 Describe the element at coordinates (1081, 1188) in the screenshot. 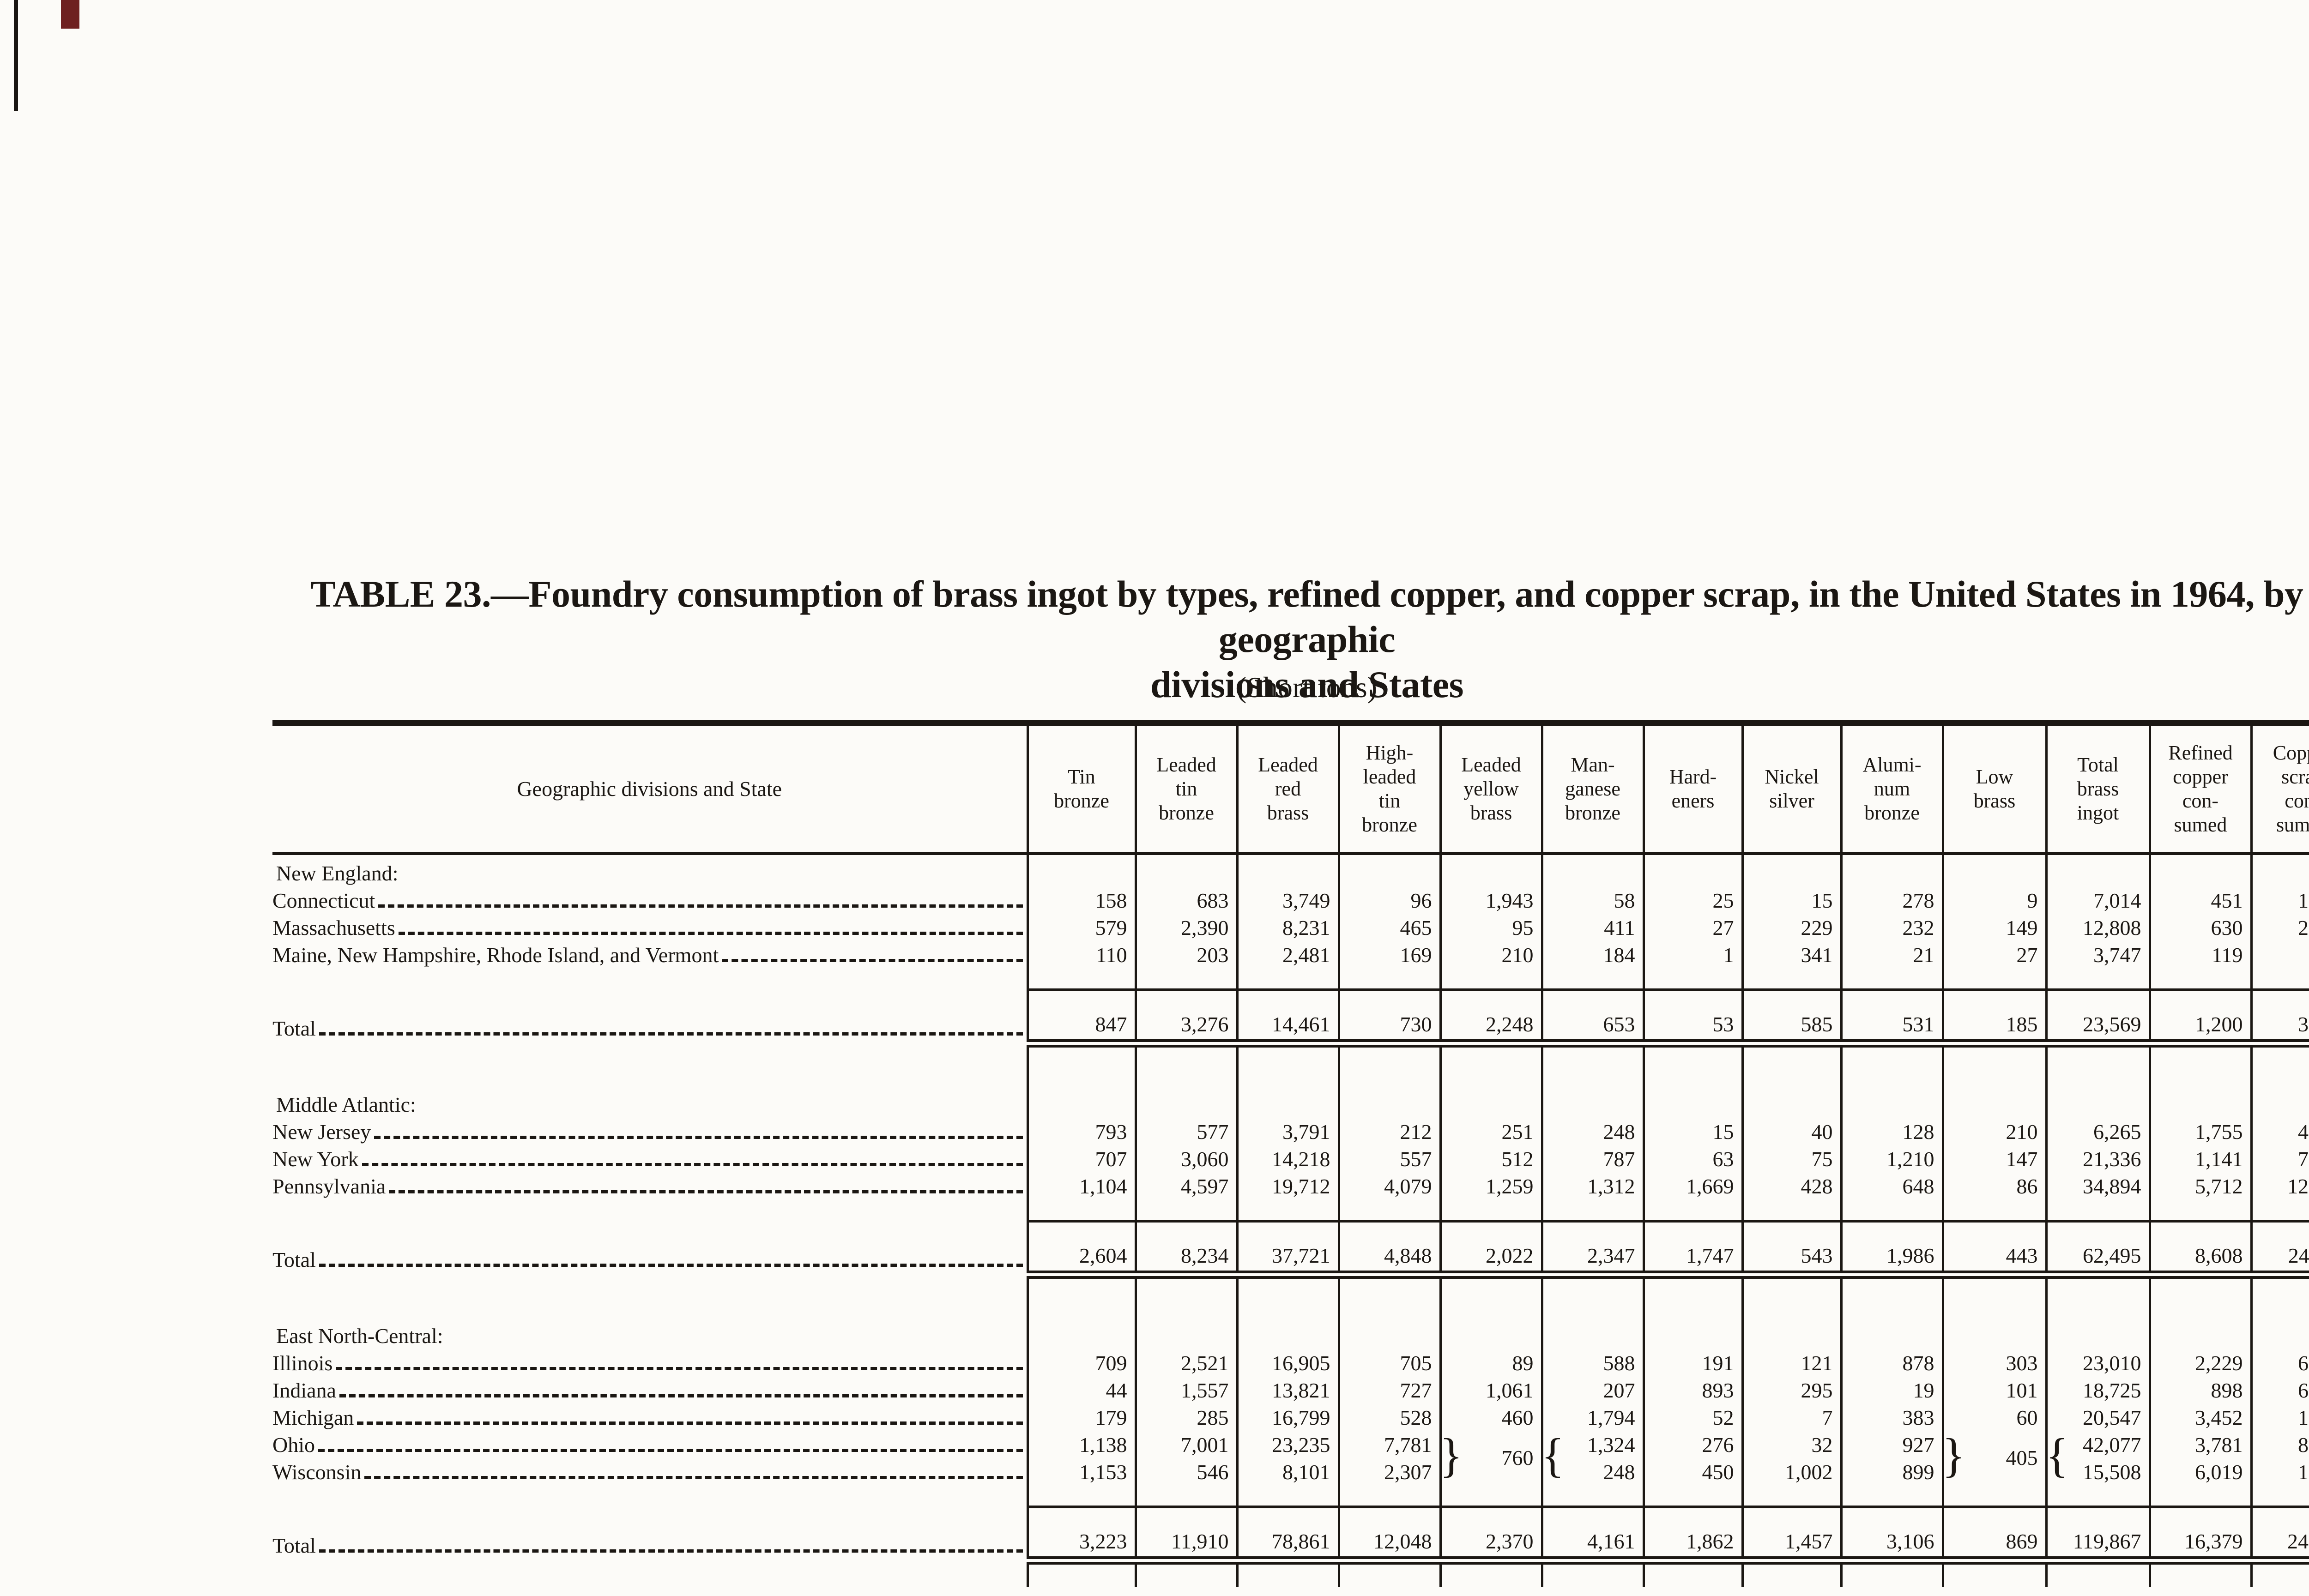

I see `value-cell: 1,104` at that location.